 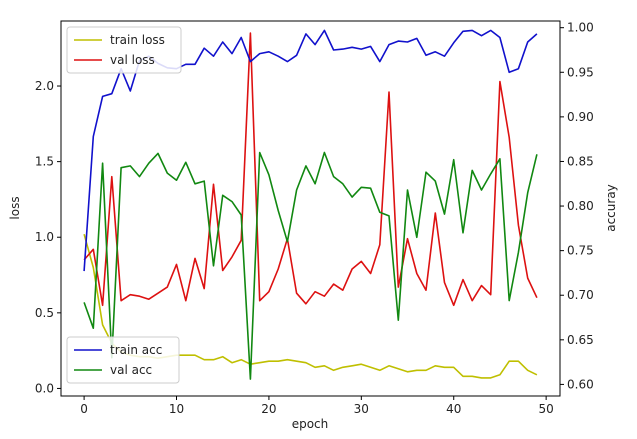 I want to click on legend-acc: train acc val acc, so click(x=123, y=360).